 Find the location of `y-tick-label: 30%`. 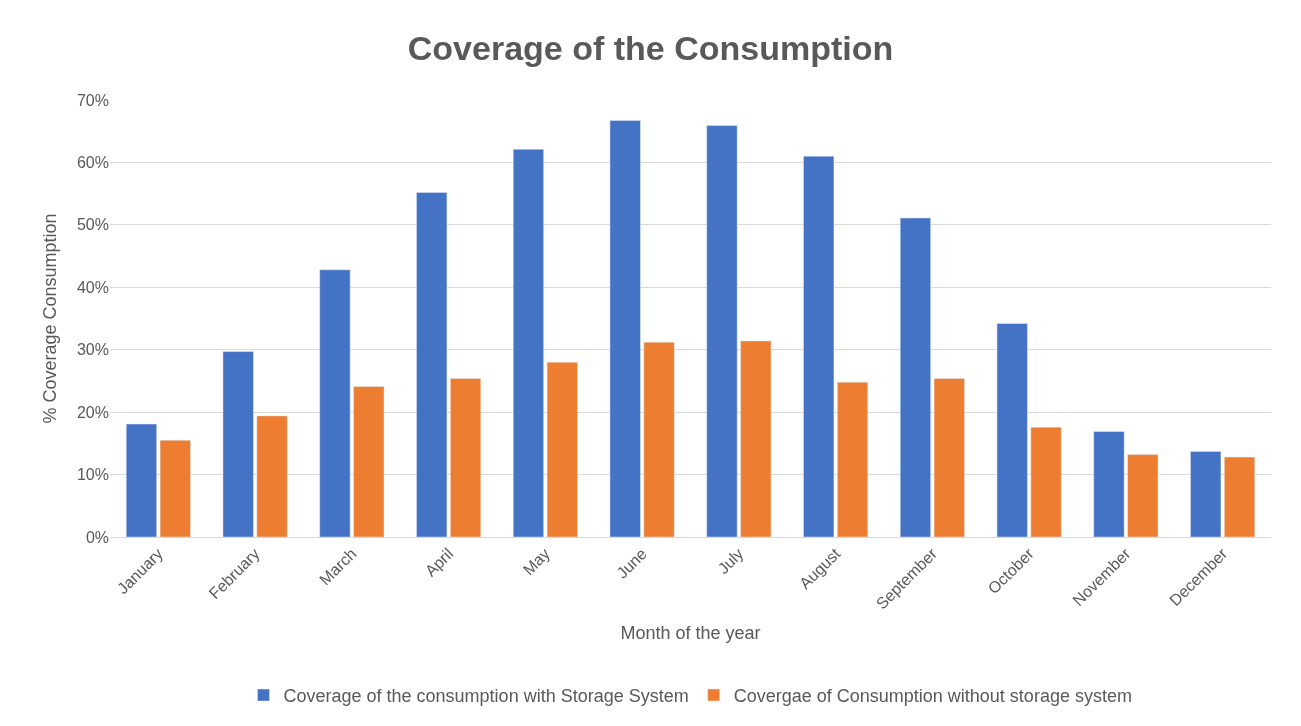

y-tick-label: 30% is located at coordinates (92, 350).